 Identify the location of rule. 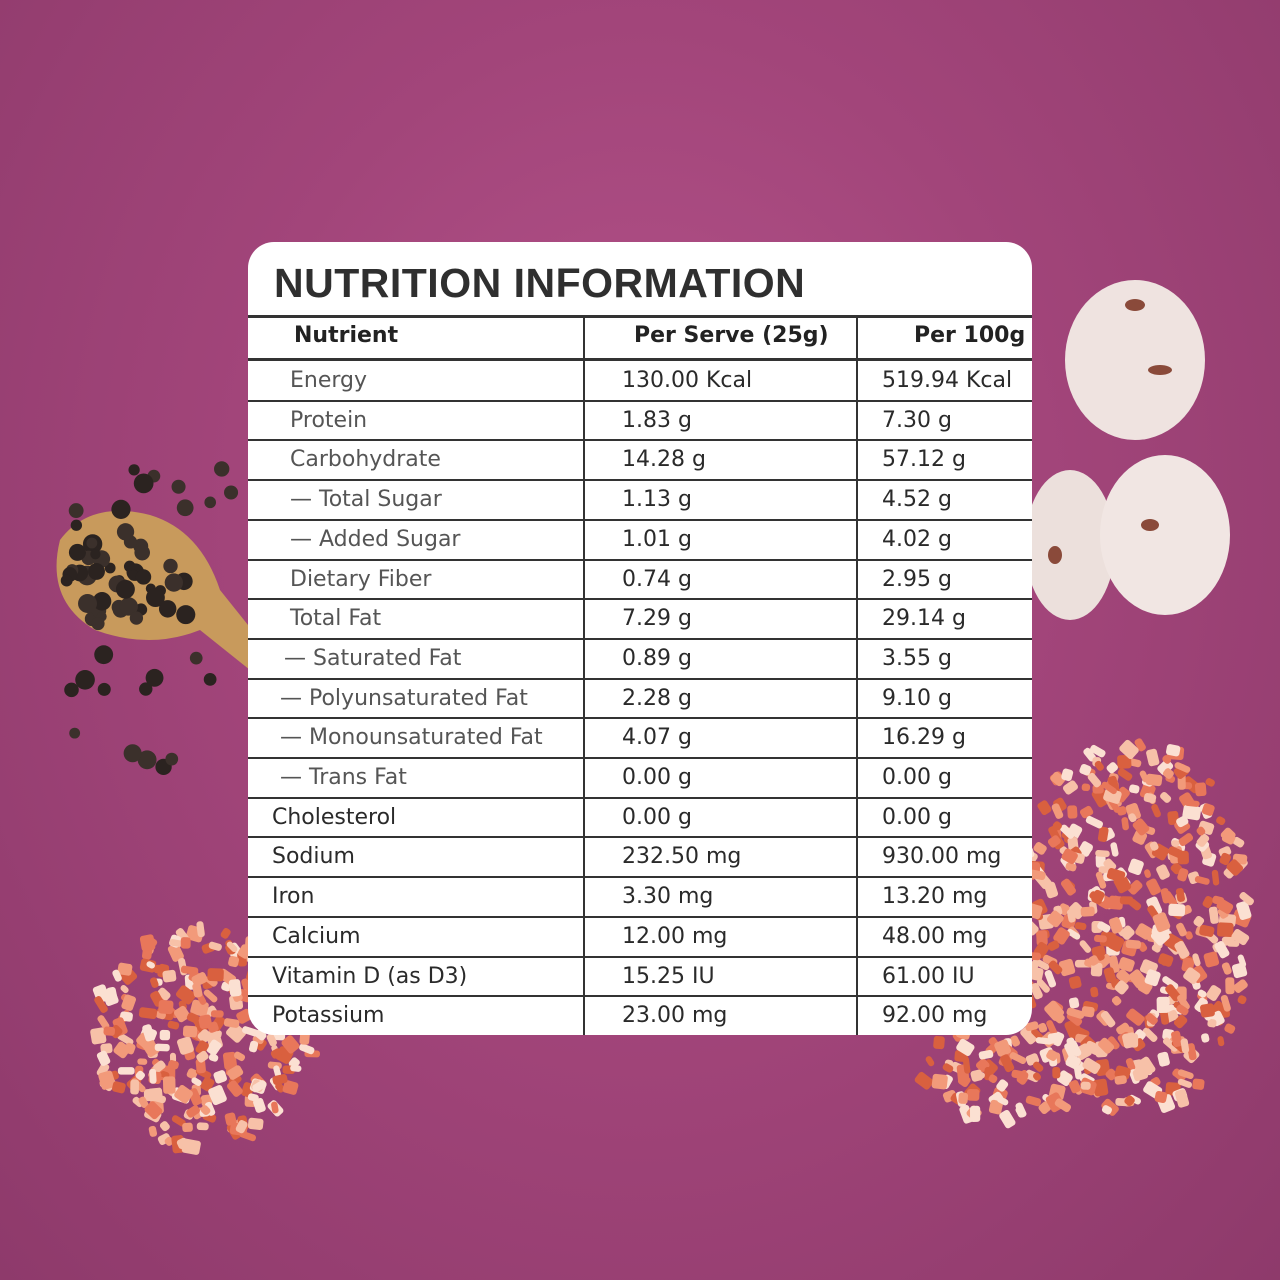
(640, 359).